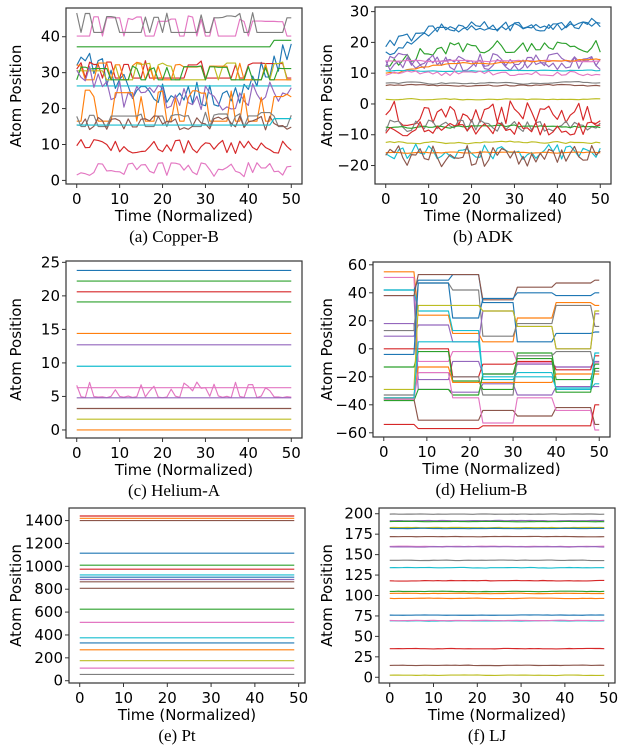 The image size is (623, 750). Describe the element at coordinates (44, 566) in the screenshot. I see `y-tick-label: 1000` at that location.